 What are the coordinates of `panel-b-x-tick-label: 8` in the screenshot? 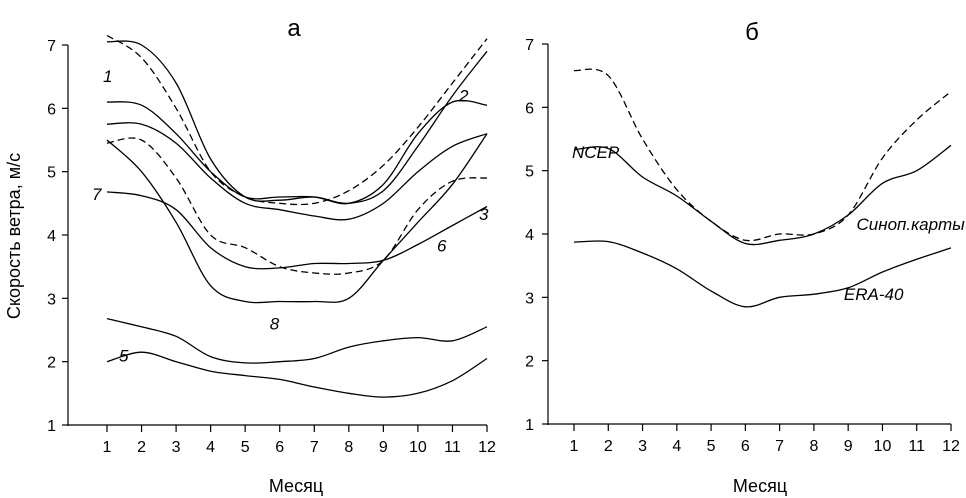 It's located at (813, 446).